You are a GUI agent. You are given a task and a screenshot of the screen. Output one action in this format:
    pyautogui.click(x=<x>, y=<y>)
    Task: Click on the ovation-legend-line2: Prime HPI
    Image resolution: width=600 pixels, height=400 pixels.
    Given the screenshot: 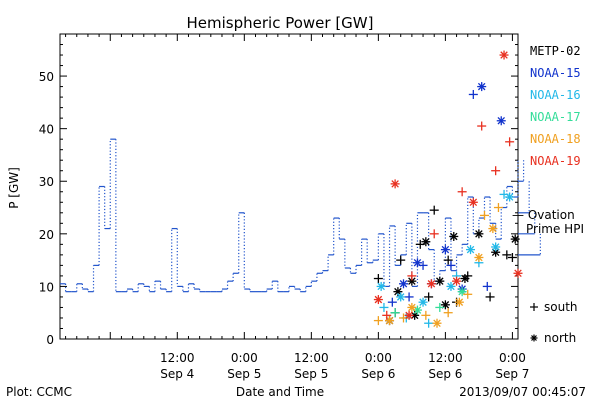 What is the action you would take?
    pyautogui.click(x=555, y=229)
    